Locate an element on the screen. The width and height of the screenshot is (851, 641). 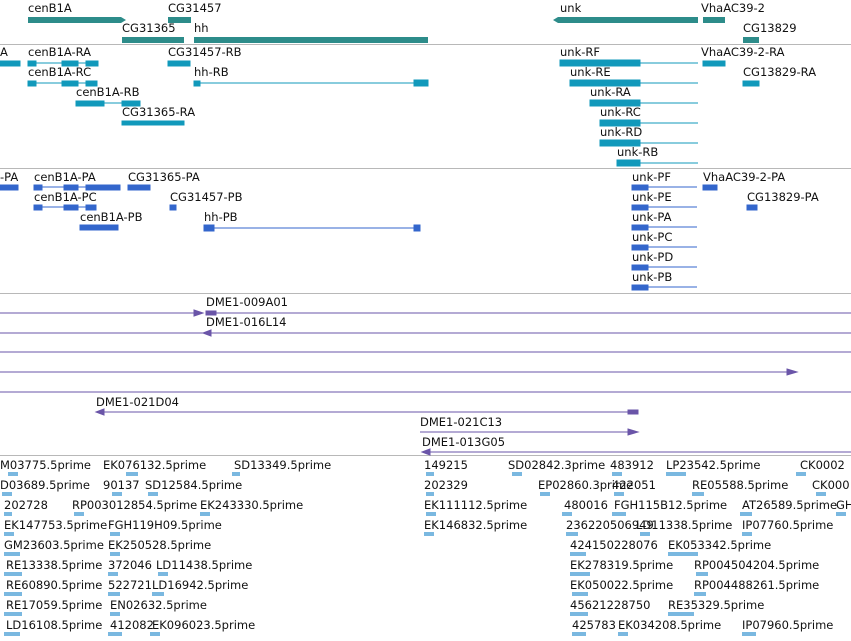
est-label: 480016 is located at coordinates (586, 505).